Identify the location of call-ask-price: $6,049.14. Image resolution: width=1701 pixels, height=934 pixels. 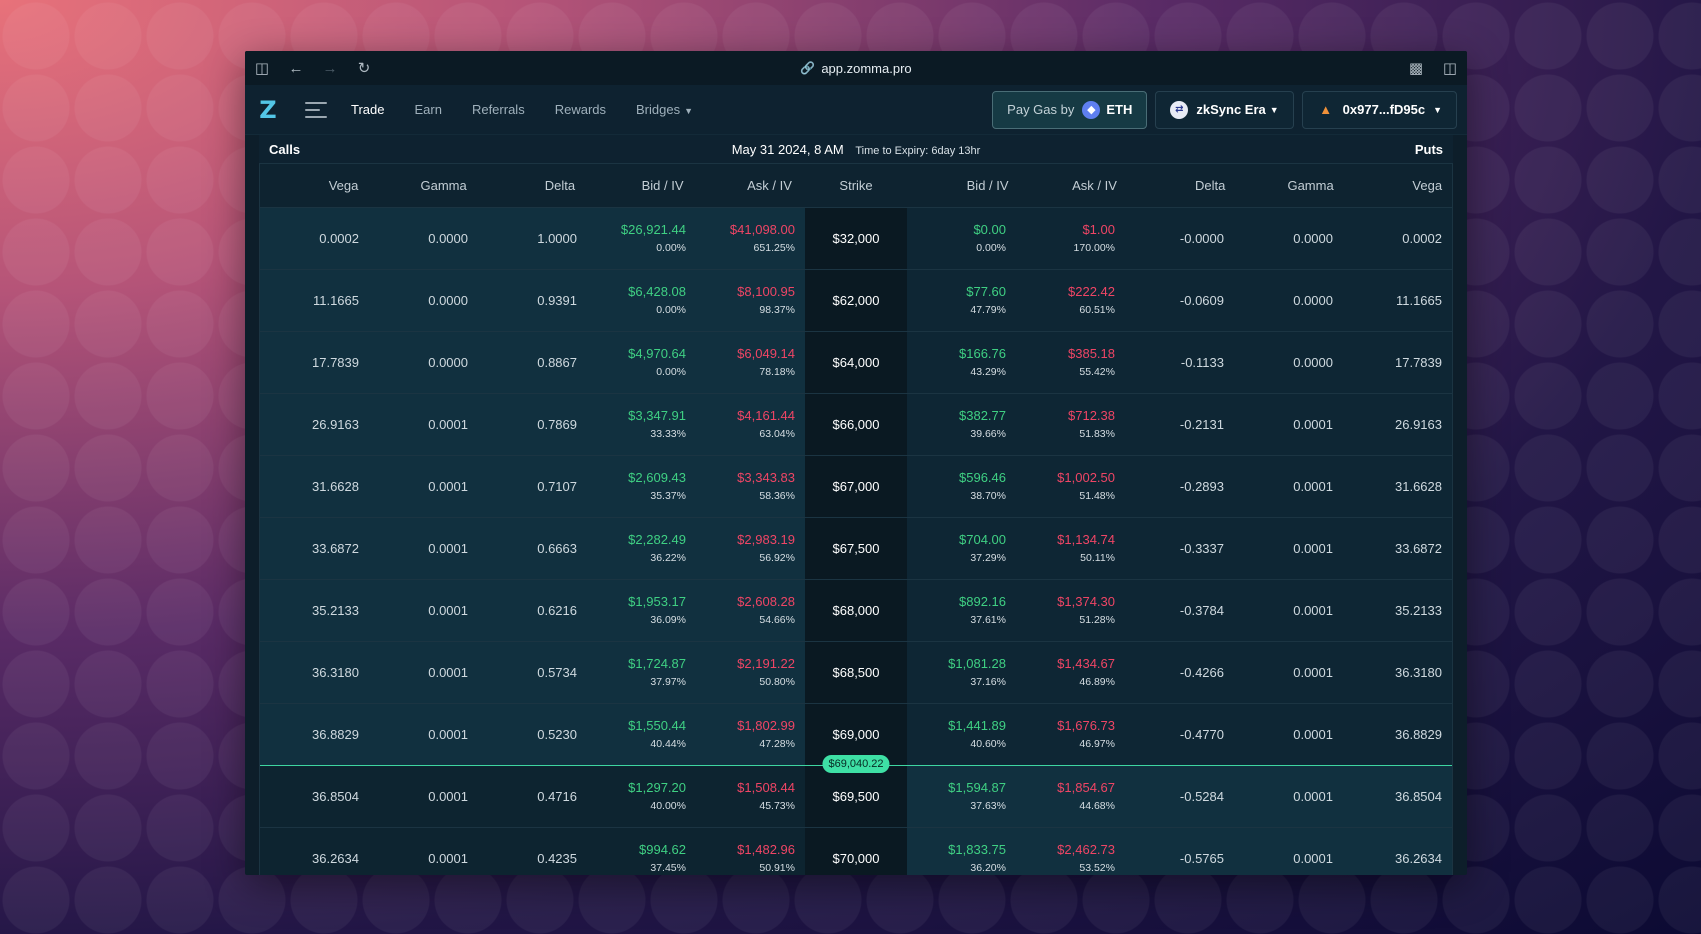
(766, 354).